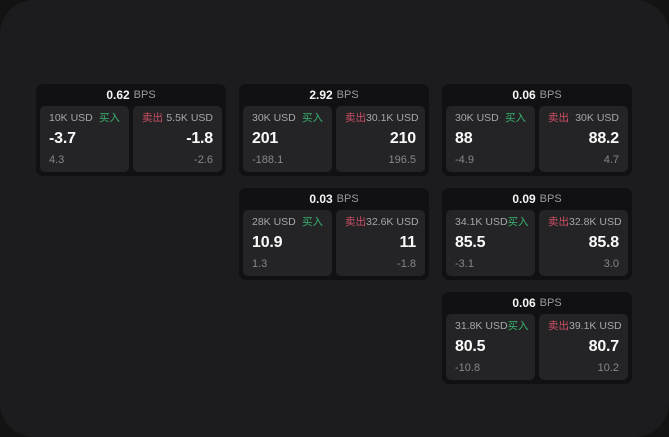  What do you see at coordinates (131, 95) in the screenshot?
I see `card-header: 0.62 BPS` at bounding box center [131, 95].